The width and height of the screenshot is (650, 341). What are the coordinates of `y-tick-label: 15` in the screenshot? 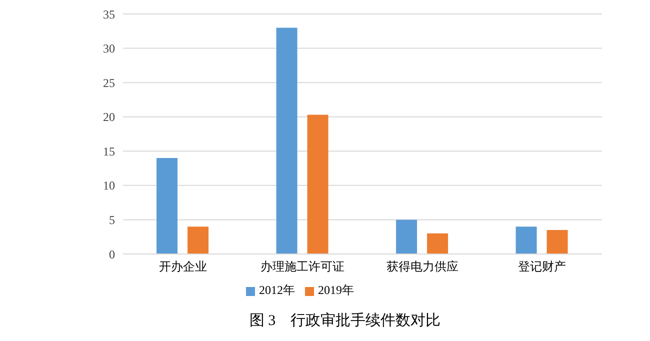 It's located at (109, 151).